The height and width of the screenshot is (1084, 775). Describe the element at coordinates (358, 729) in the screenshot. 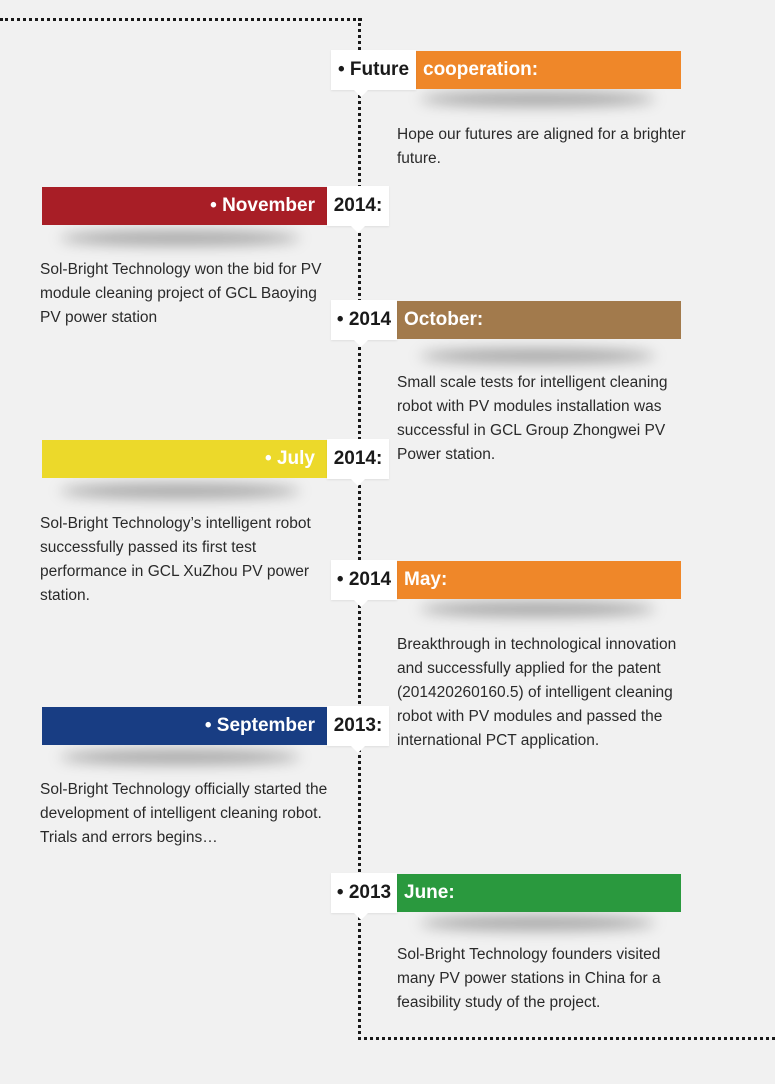

I see `entry-year-box-september-2013: 2013:` at that location.